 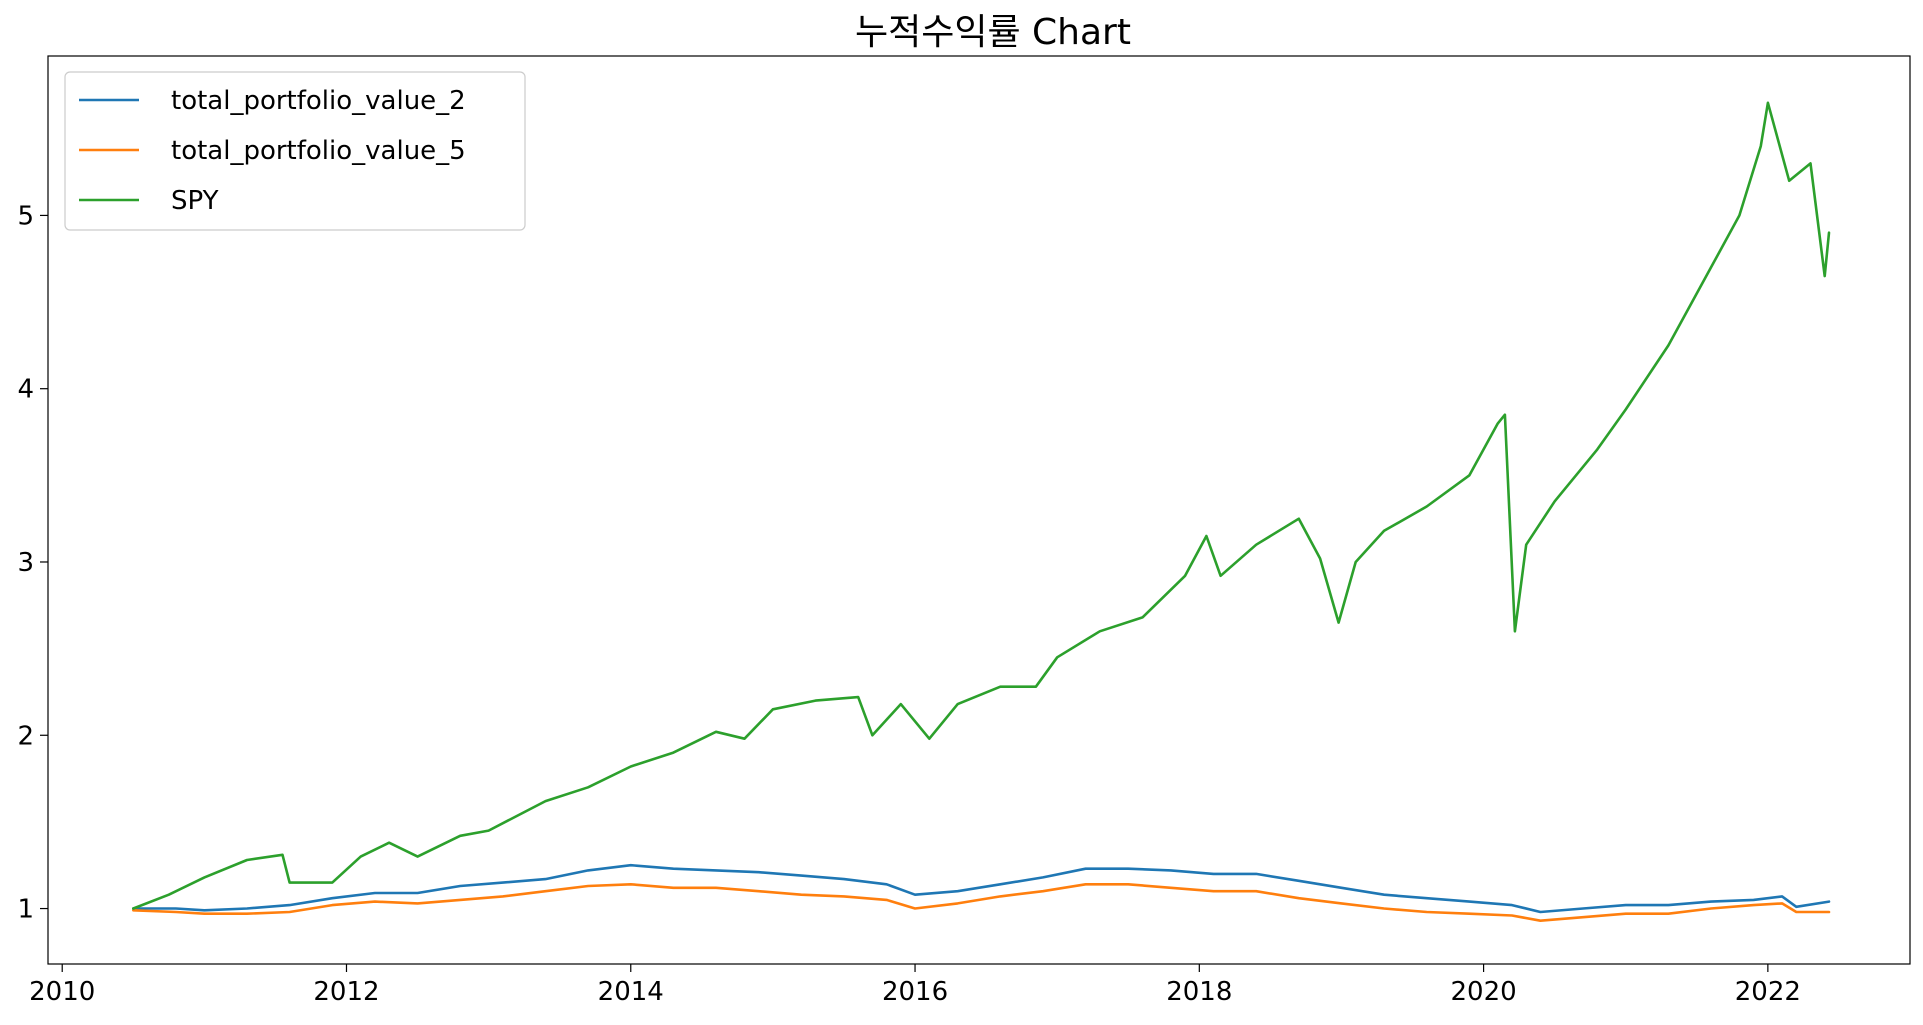 I want to click on y-tick-label: 5, so click(x=25, y=216).